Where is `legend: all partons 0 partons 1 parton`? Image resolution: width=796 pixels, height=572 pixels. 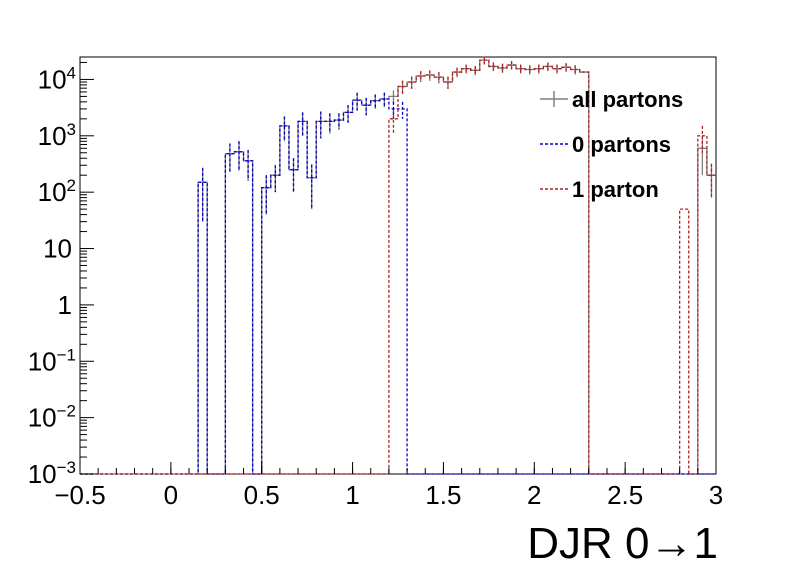 legend: all partons 0 partons 1 parton is located at coordinates (611, 144).